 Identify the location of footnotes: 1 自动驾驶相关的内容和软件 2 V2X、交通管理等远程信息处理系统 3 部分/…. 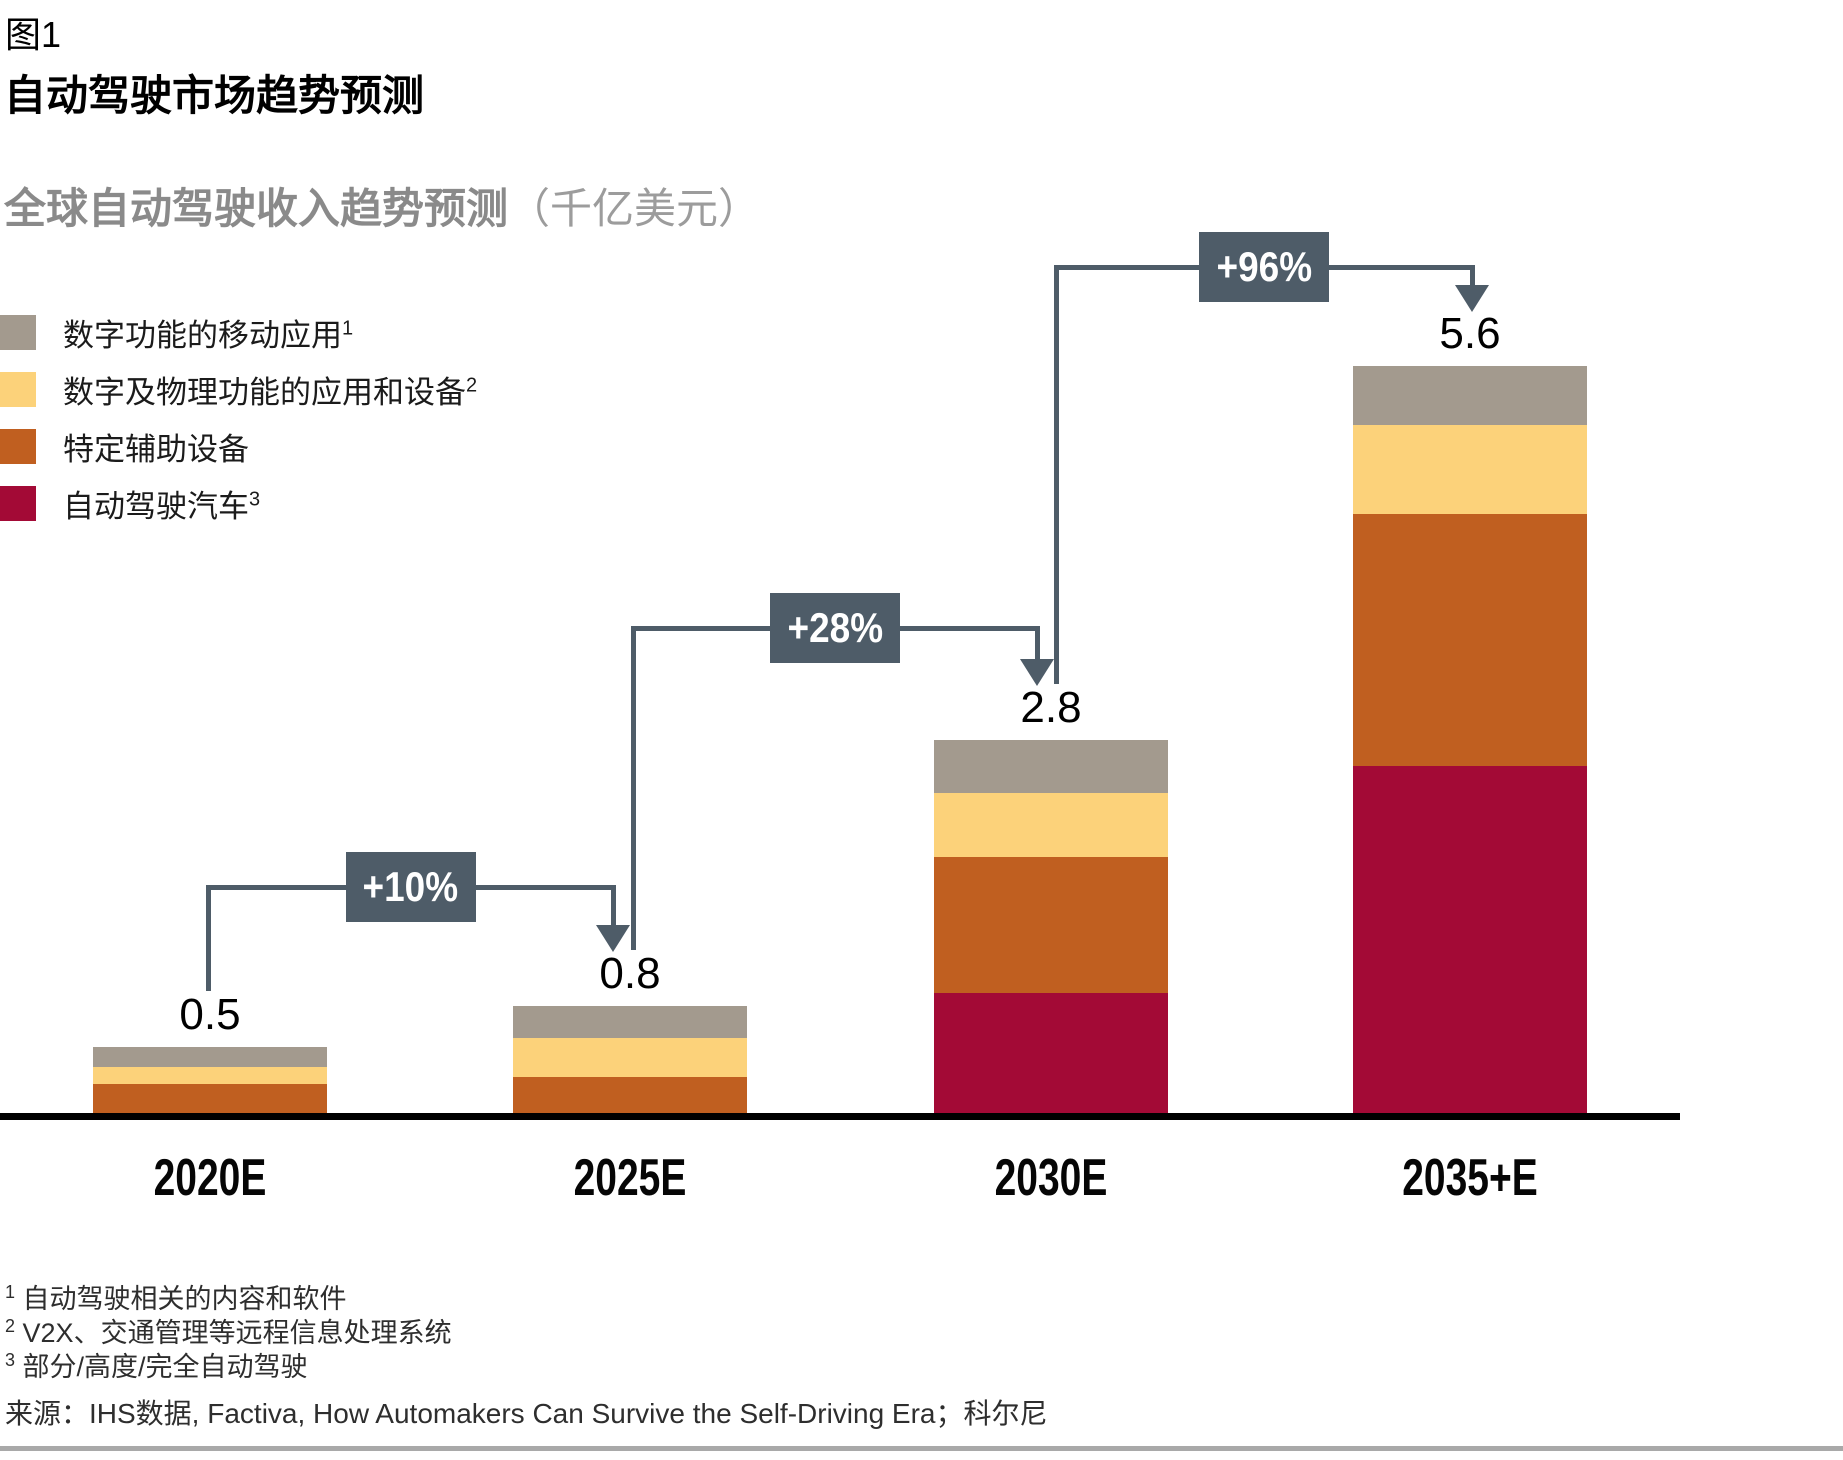
(526, 1356).